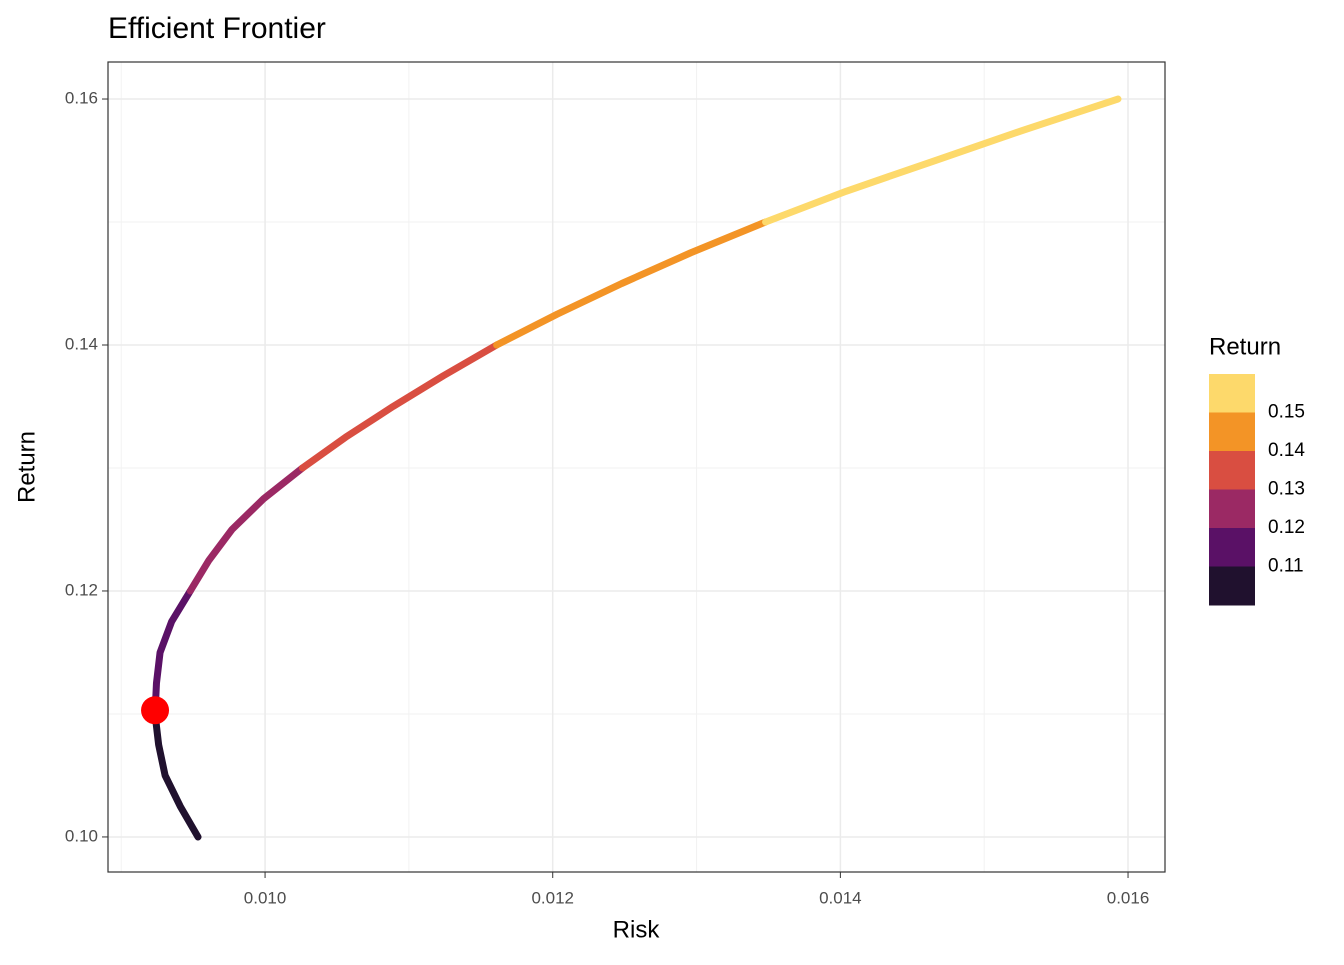 Image resolution: width=1344 pixels, height=965 pixels. I want to click on legend-title: Return, so click(1245, 346).